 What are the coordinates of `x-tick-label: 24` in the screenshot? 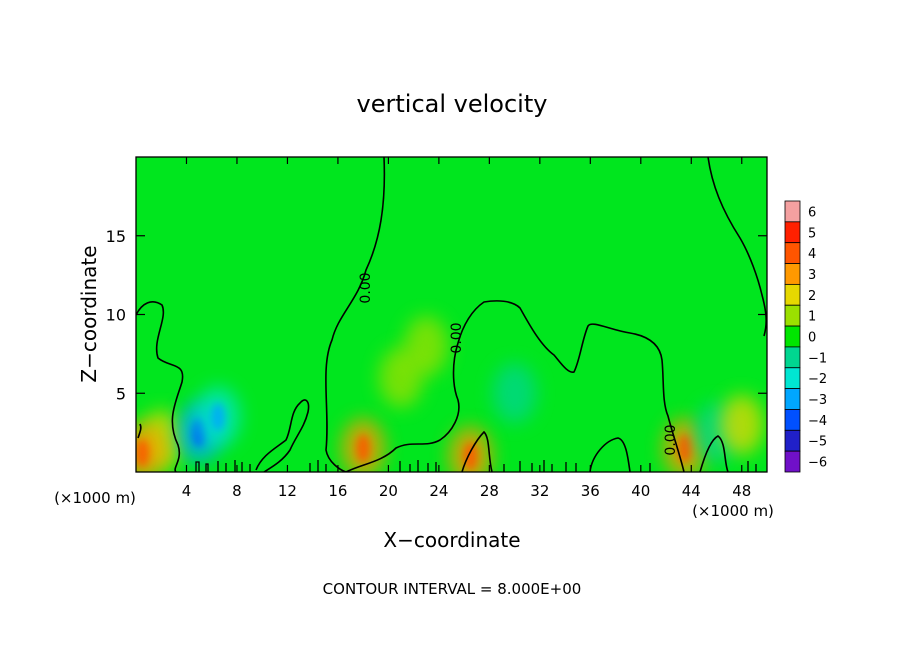 It's located at (438, 491).